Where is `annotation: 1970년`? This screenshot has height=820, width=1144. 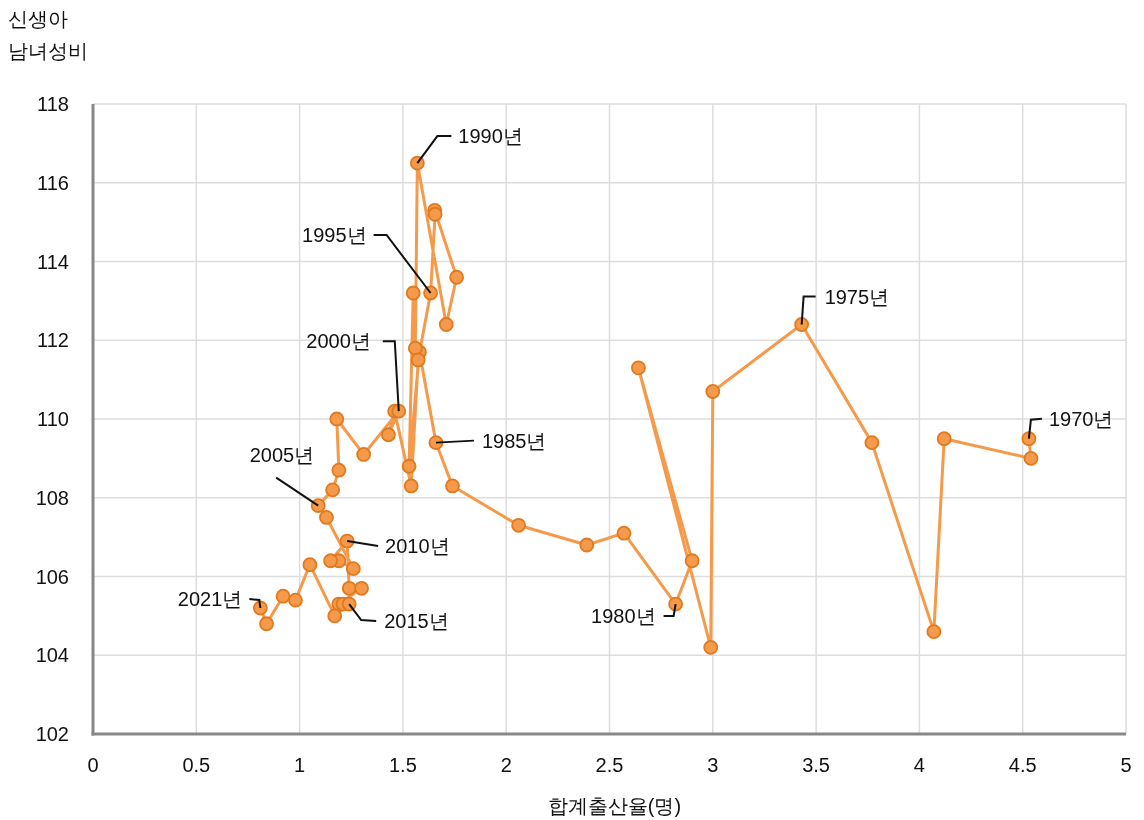
annotation: 1970년 is located at coordinates (1081, 418).